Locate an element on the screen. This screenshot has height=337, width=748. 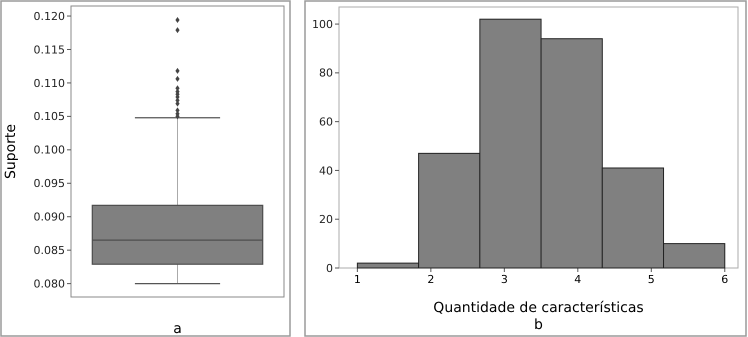
y-tick-label: 0.100 is located at coordinates (49, 150).